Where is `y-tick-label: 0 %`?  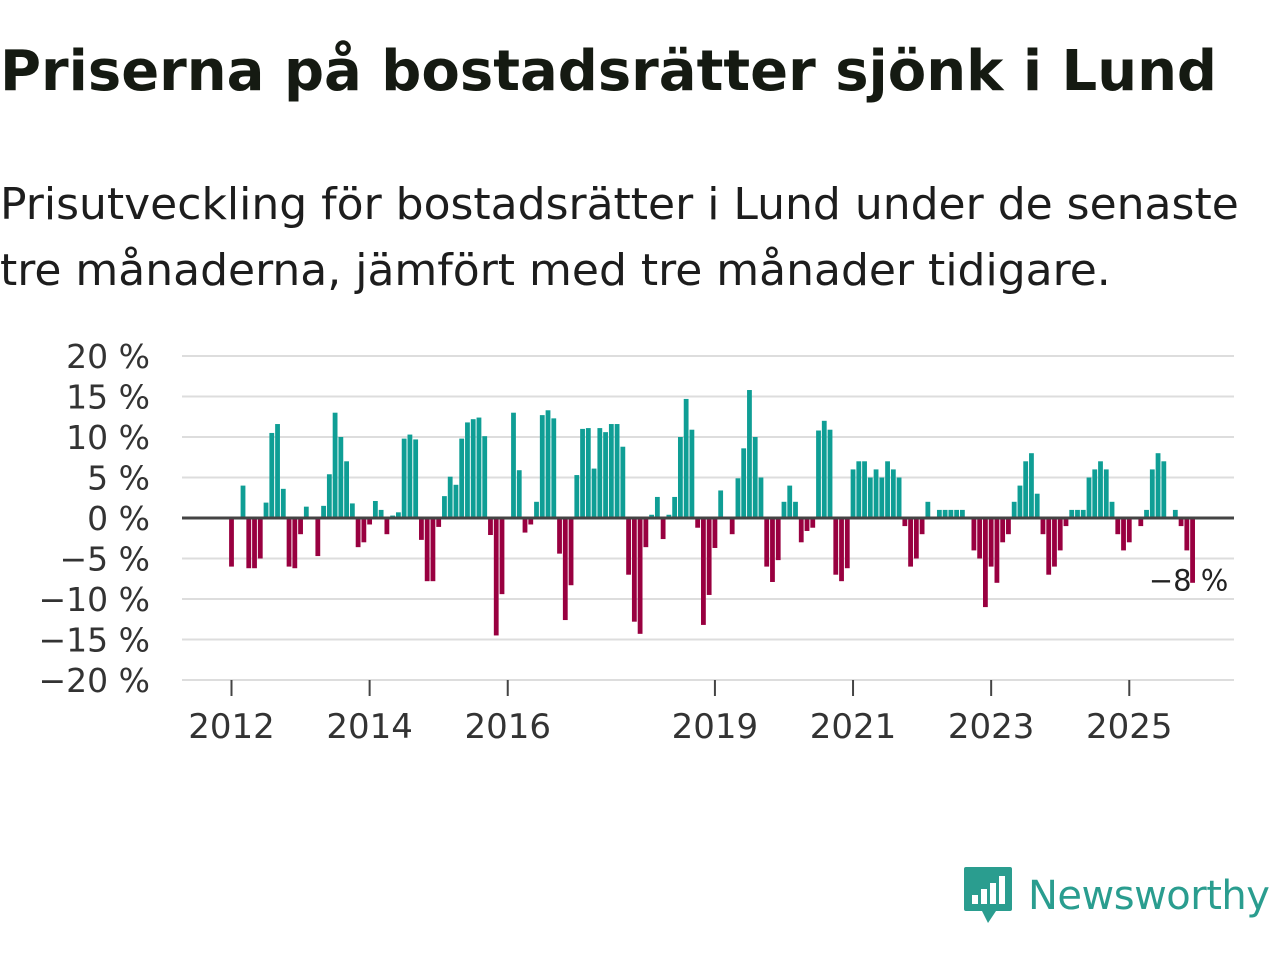
y-tick-label: 0 % is located at coordinates (118, 518).